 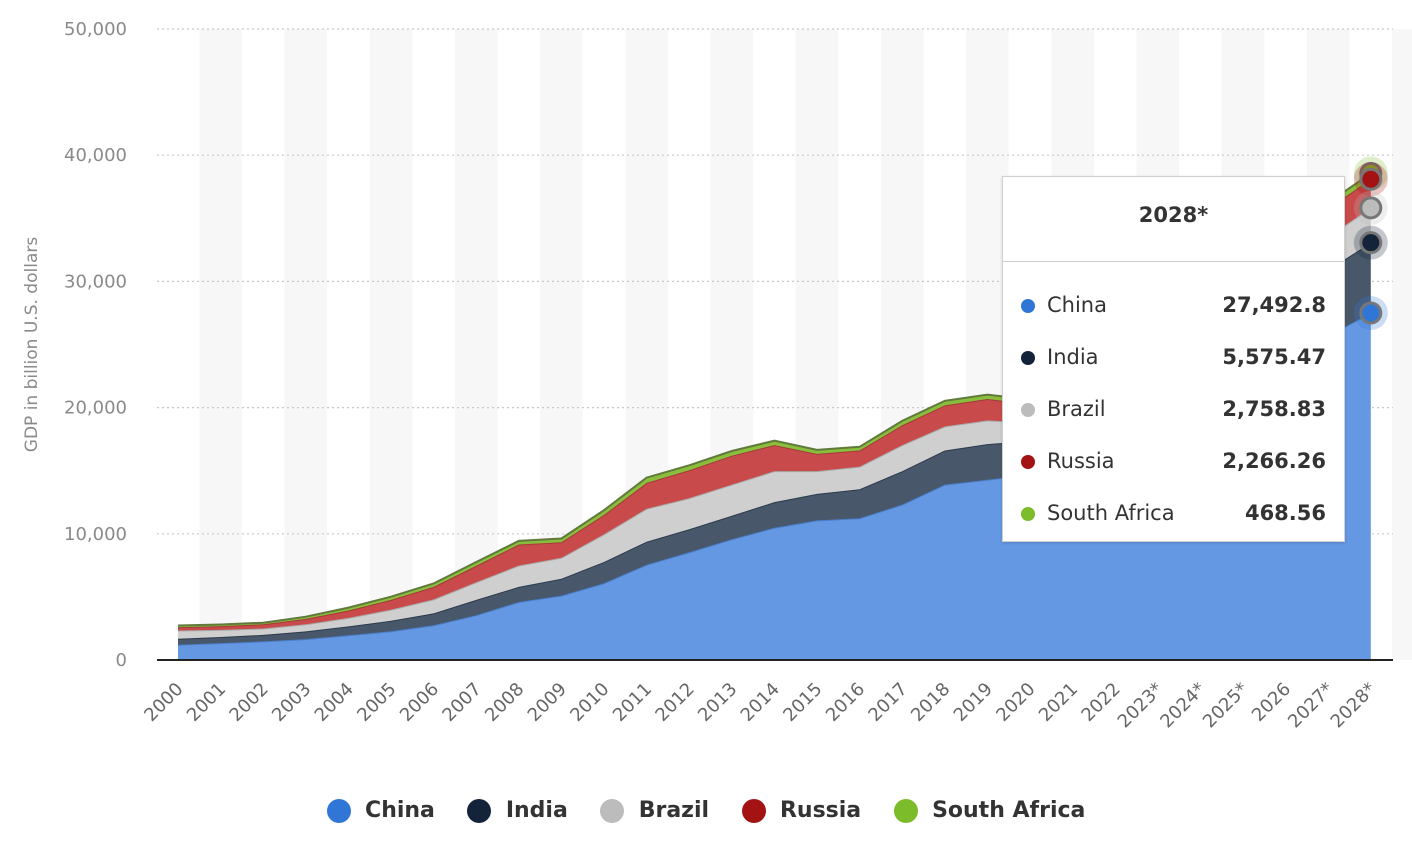 I want to click on x-tick-label: 2011, so click(x=632, y=702).